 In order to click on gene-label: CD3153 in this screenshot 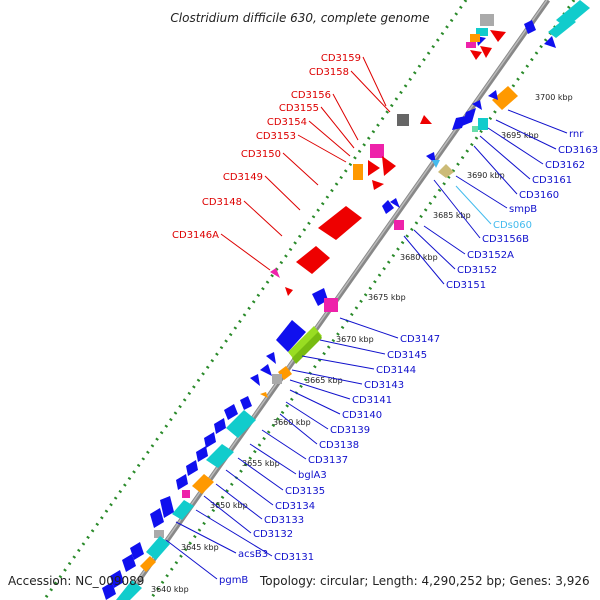, I will do `click(276, 136)`.